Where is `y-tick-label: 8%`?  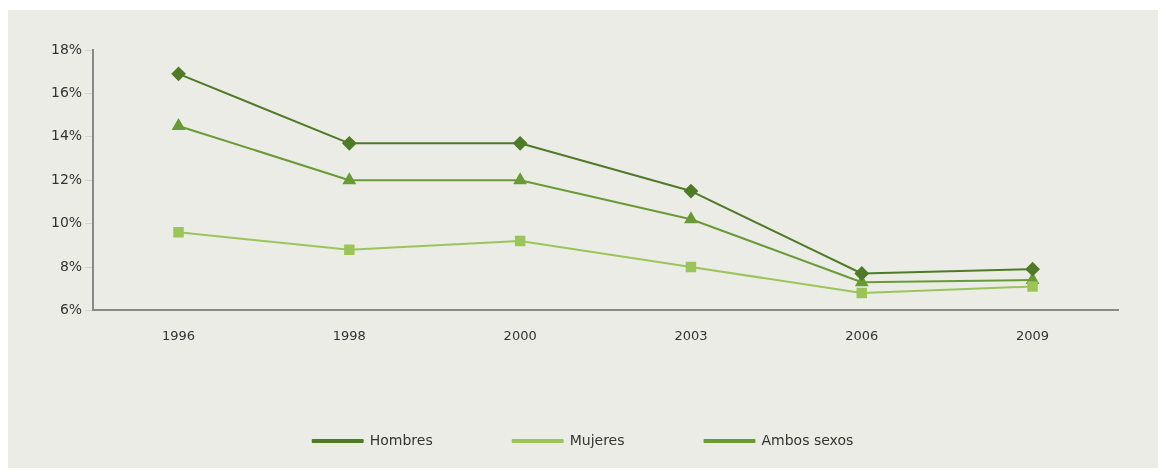
y-tick-label: 8% is located at coordinates (71, 265).